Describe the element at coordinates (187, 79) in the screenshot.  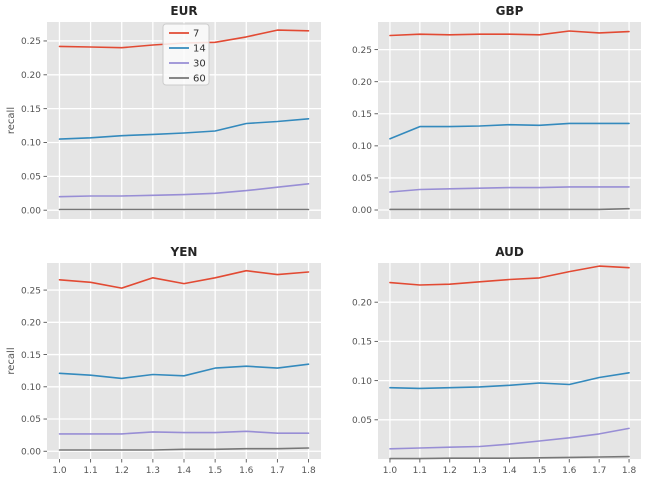
I see `legend-entry: 60` at that location.